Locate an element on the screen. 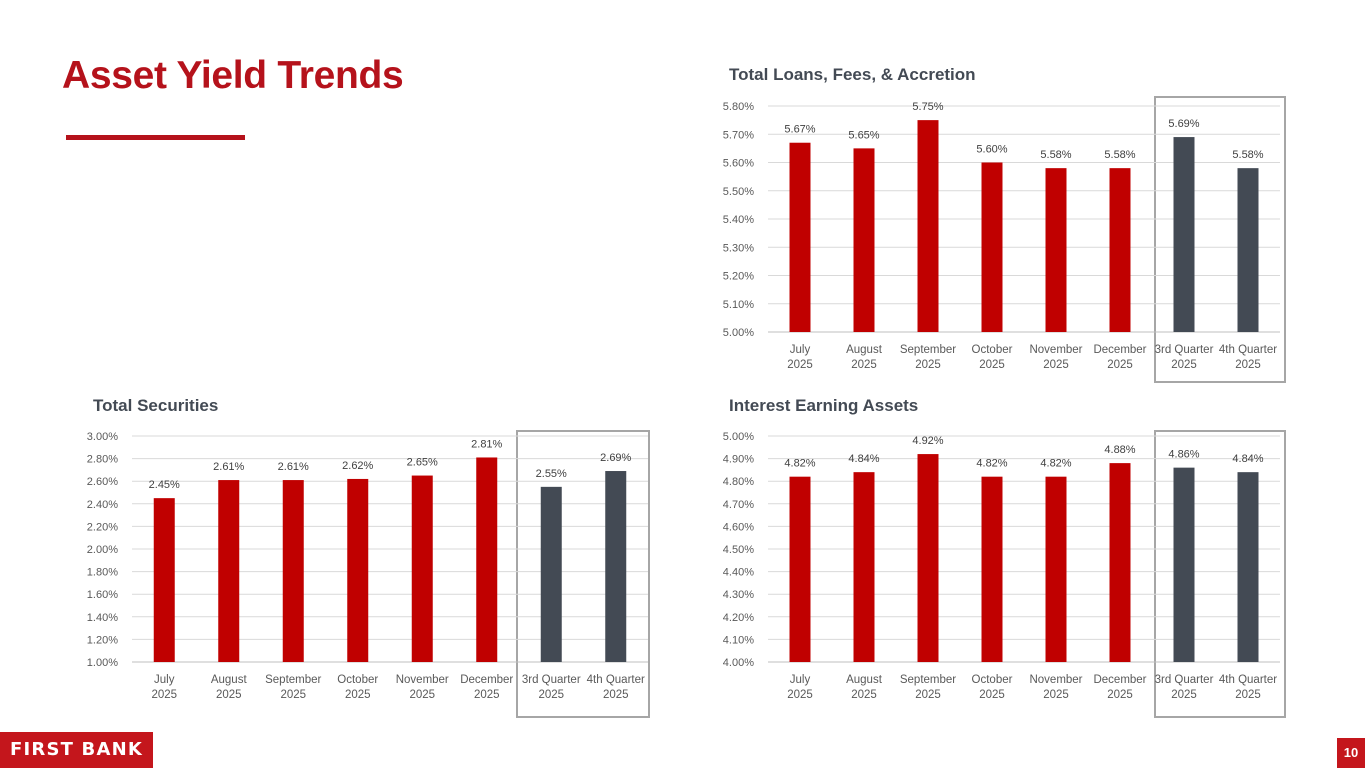 The width and height of the screenshot is (1365, 768). y-tick-label: 5.40% is located at coordinates (738, 220).